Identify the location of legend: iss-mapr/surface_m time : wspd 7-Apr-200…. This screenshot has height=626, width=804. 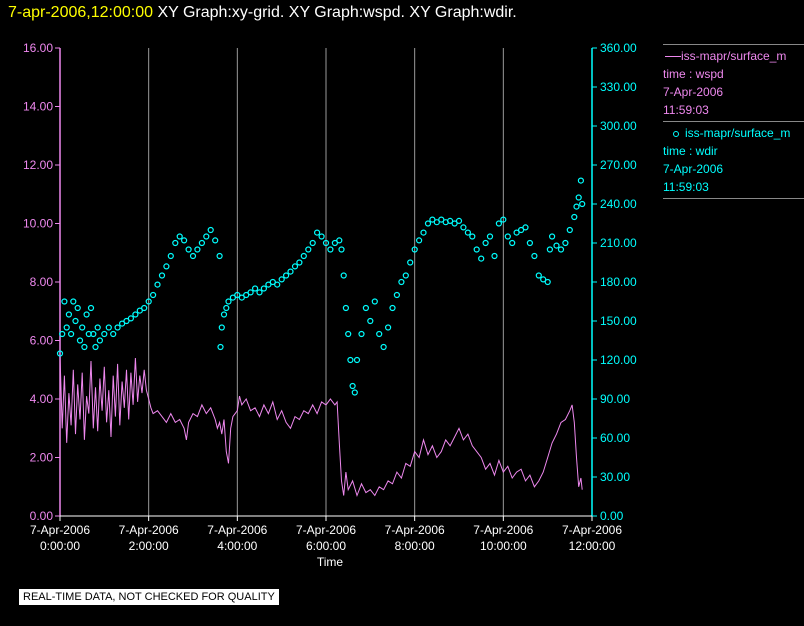
(733, 121).